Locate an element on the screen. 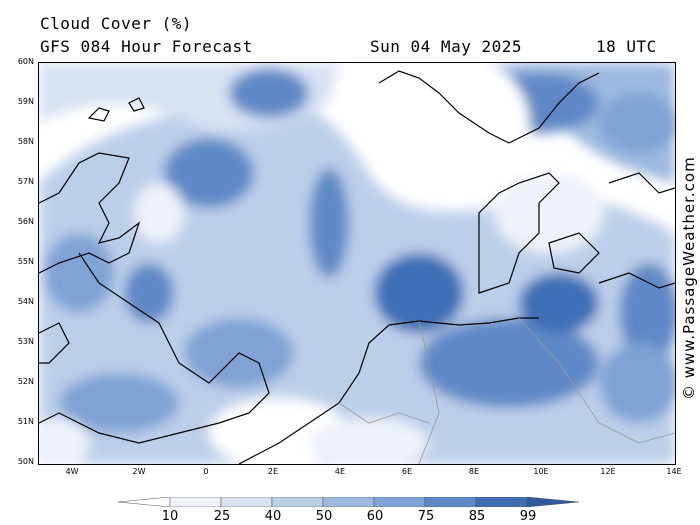 The width and height of the screenshot is (700, 525). lon-label: 6E is located at coordinates (407, 471).